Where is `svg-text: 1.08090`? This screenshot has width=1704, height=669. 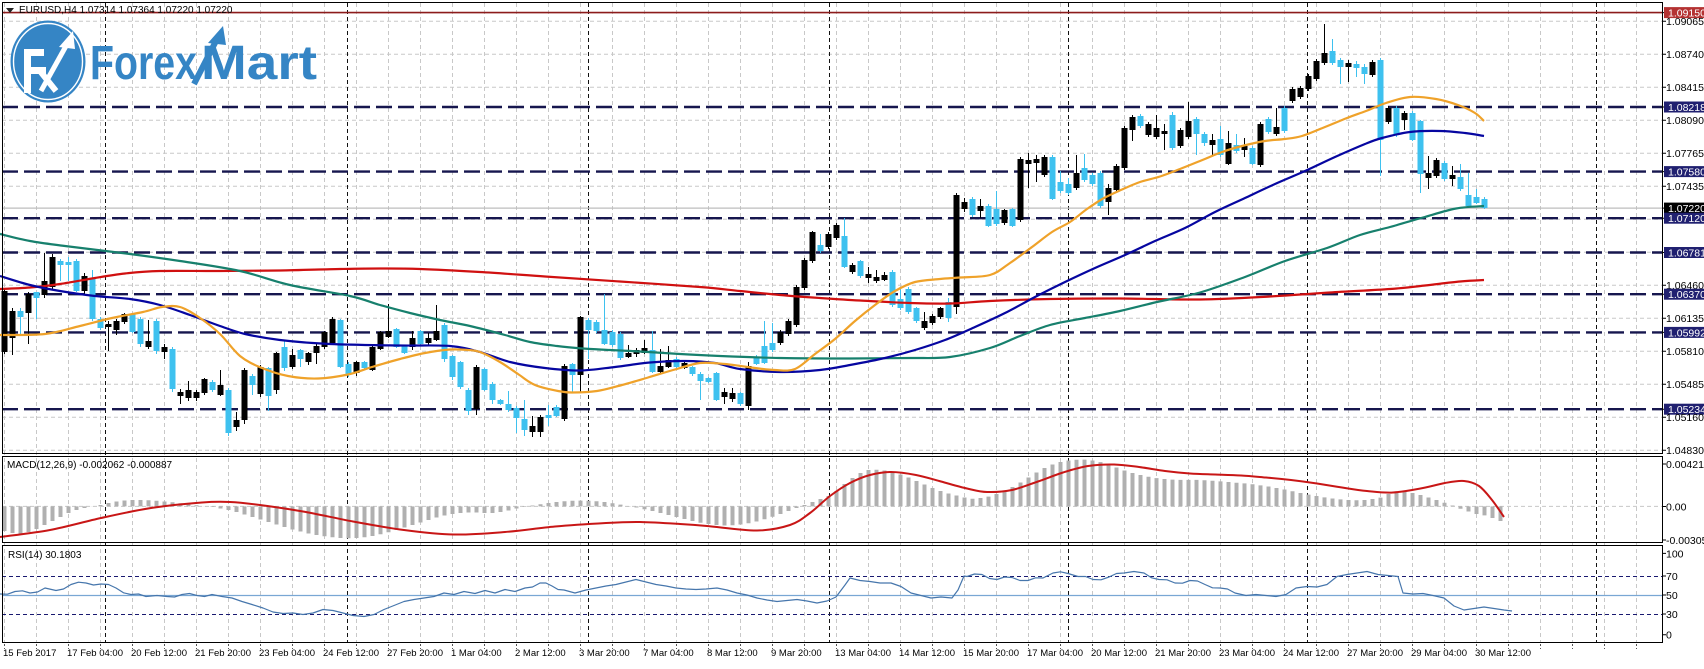 svg-text: 1.08090 is located at coordinates (1685, 121).